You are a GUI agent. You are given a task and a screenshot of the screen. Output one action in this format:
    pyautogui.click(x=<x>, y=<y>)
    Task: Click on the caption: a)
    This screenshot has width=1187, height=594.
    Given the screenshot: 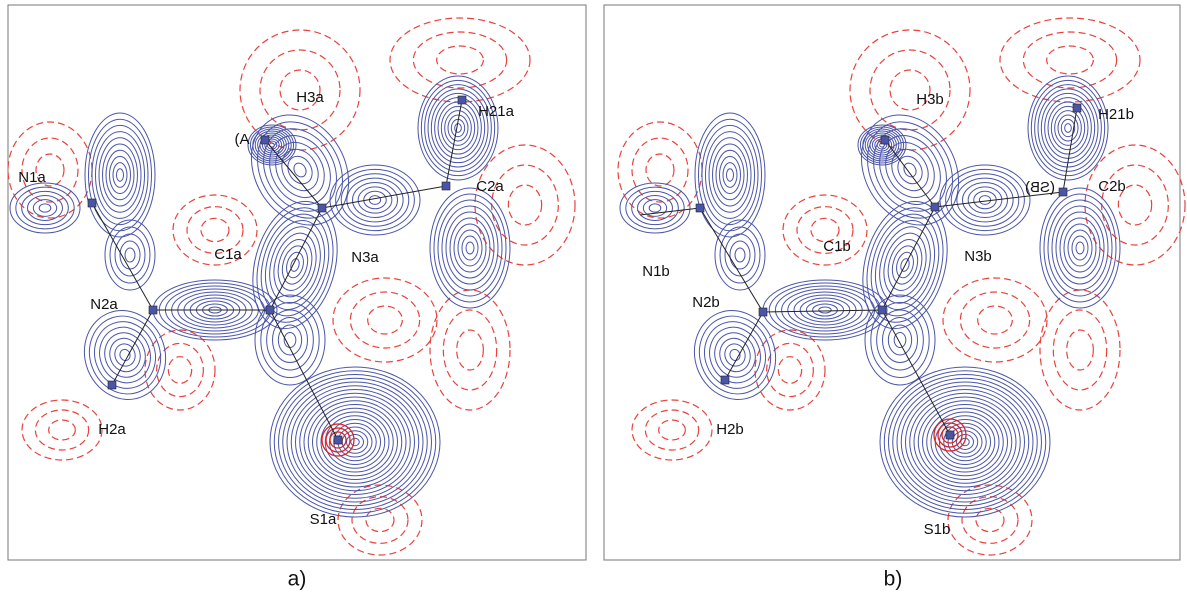 What is the action you would take?
    pyautogui.click(x=297, y=579)
    